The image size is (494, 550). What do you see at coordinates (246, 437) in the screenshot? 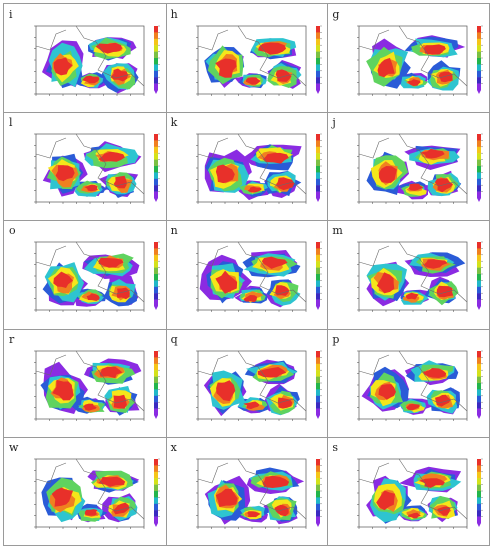
I see `grid-divider` at bounding box center [246, 437].